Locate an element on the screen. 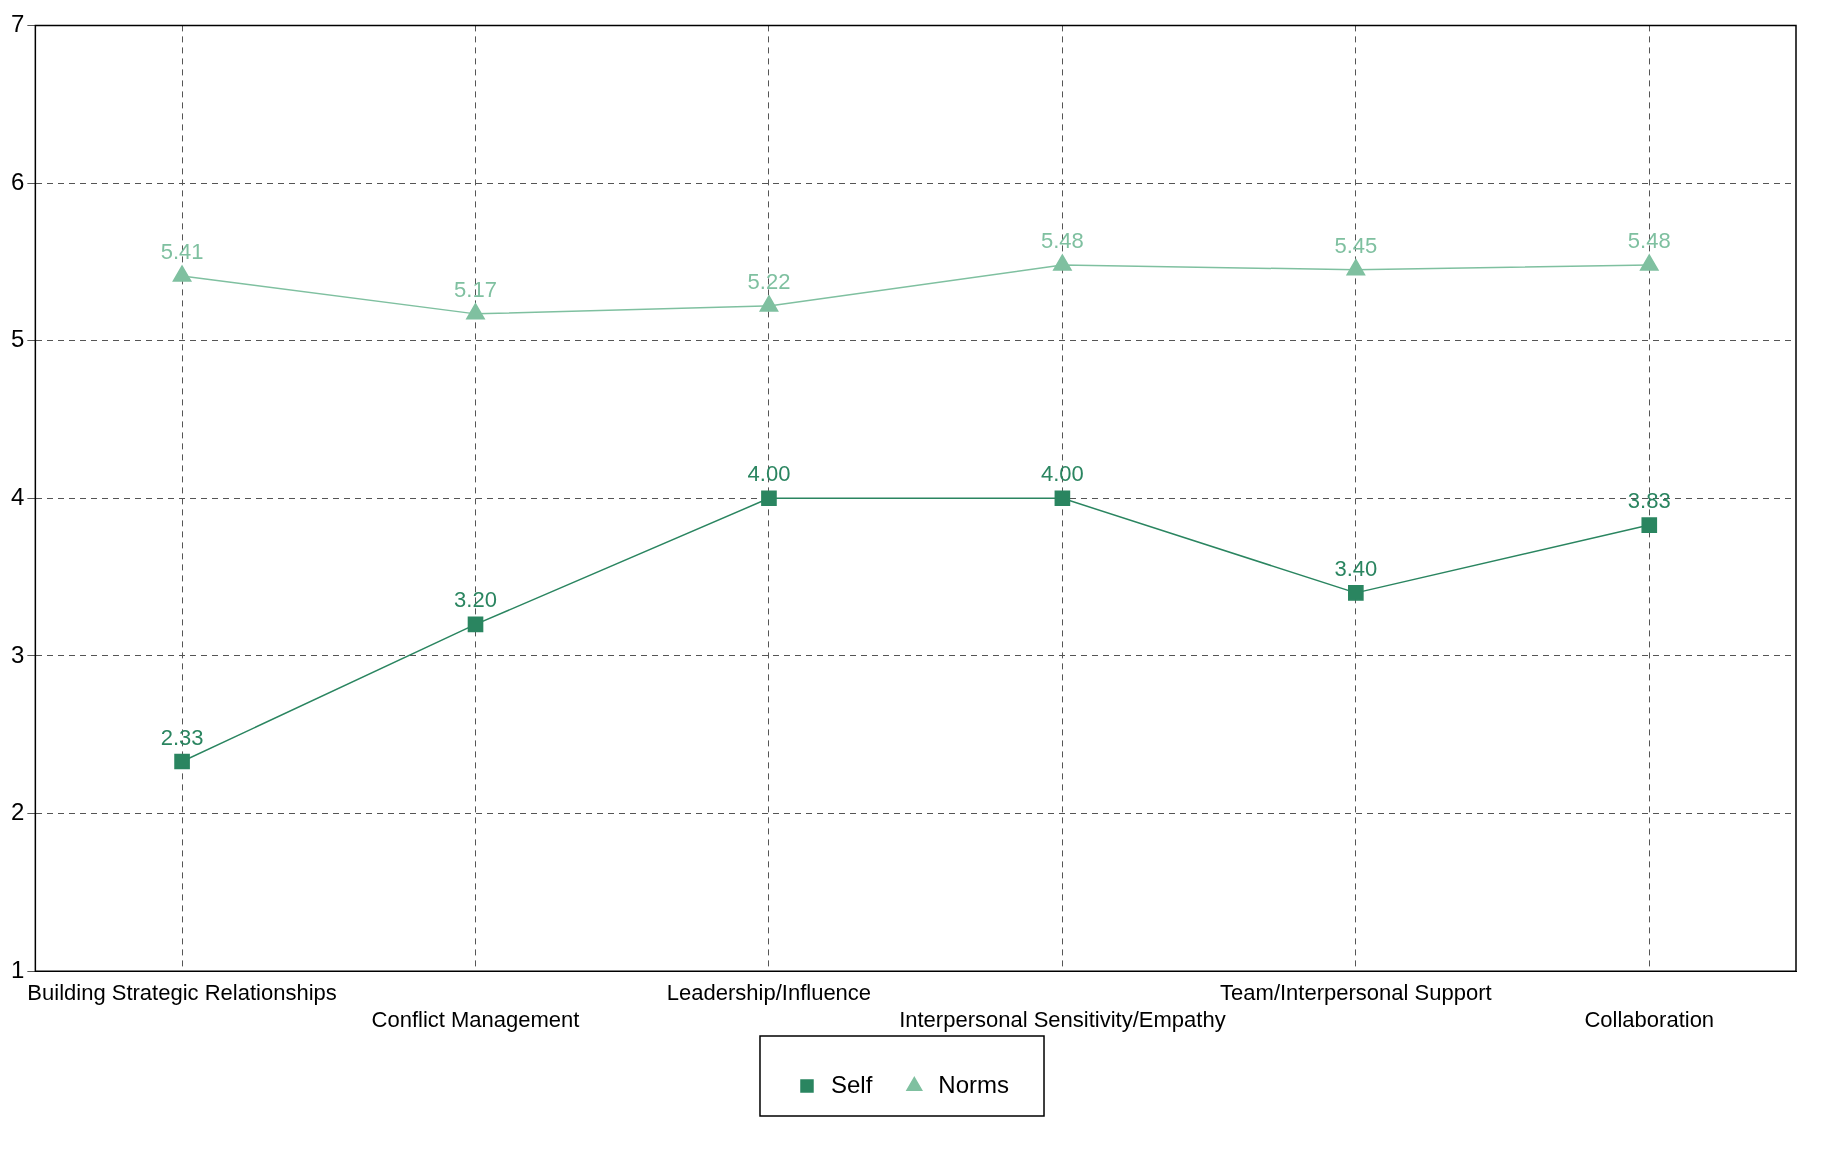 The height and width of the screenshot is (1166, 1831). x-tick-label: Building Strategic Relationships is located at coordinates (182, 993).